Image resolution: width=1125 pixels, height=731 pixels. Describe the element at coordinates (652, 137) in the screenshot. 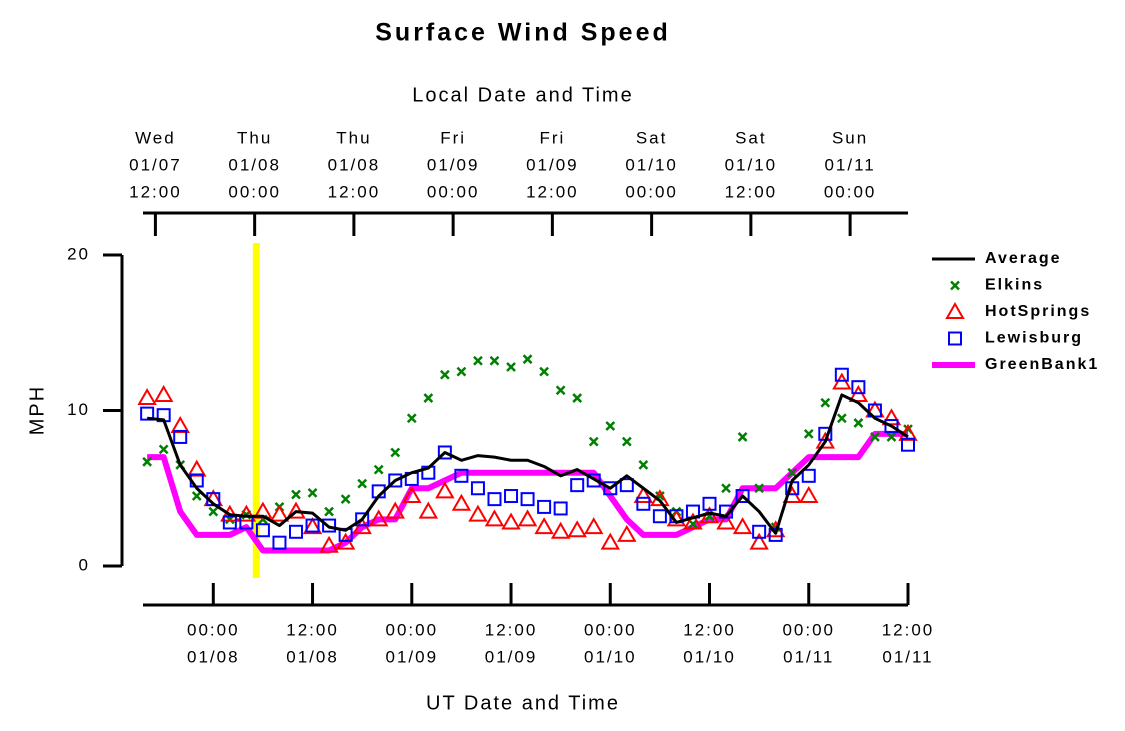

I see `top-tick-label: Sat` at that location.